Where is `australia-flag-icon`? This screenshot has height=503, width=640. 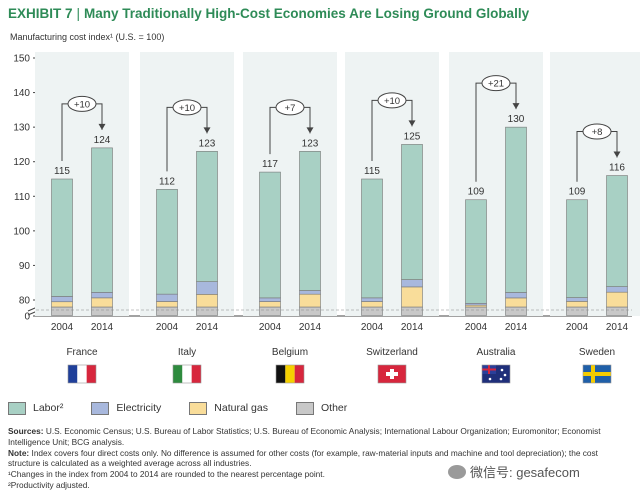
australia-flag-icon is located at coordinates (496, 374).